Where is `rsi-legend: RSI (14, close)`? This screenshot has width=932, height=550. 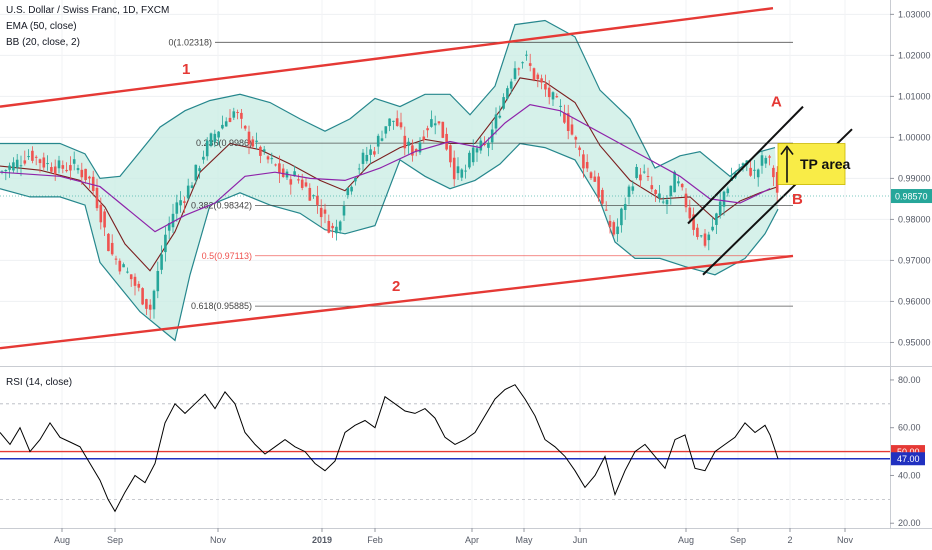 rsi-legend: RSI (14, close) is located at coordinates (39, 382).